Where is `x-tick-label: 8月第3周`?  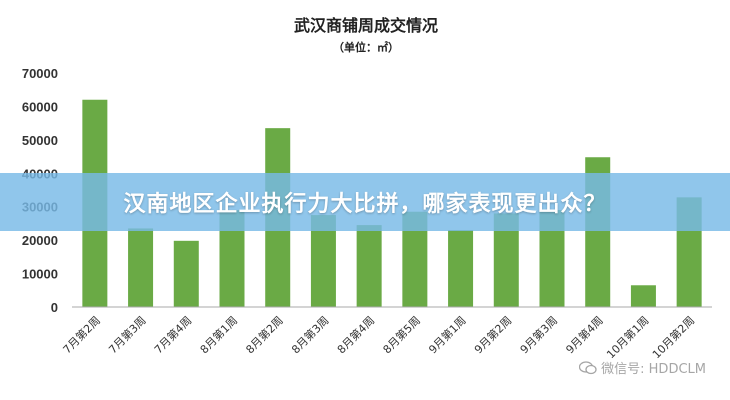
x-tick-label: 8月第3周 is located at coordinates (309, 334).